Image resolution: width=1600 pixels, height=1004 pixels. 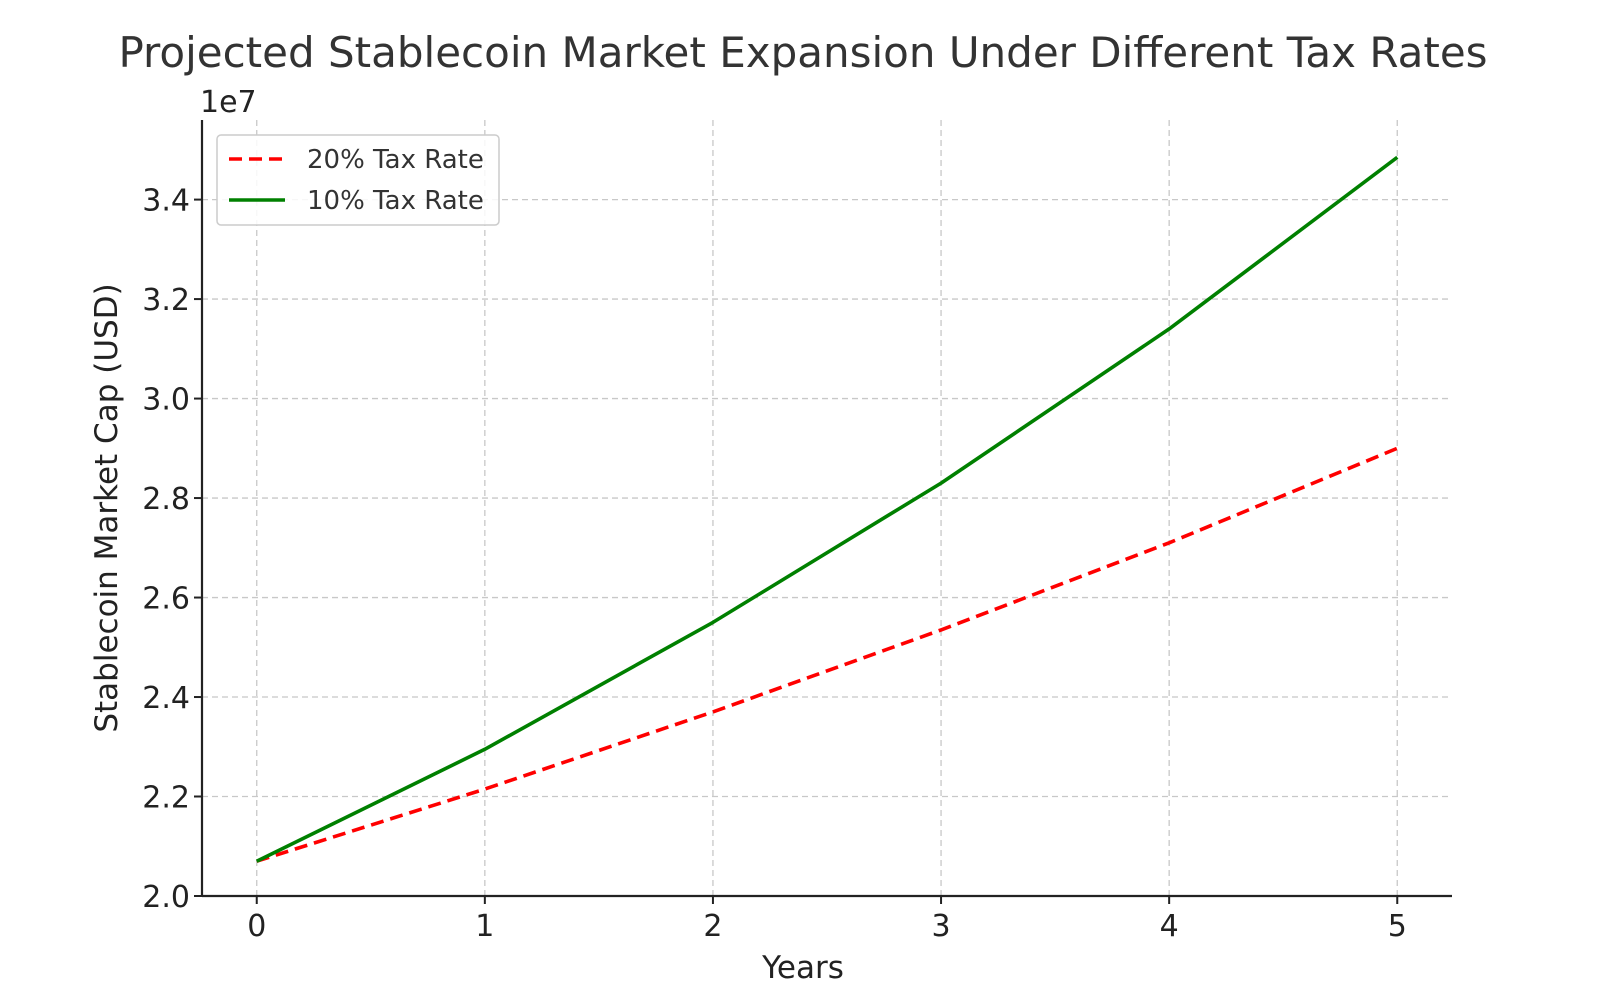 What do you see at coordinates (166, 400) in the screenshot?
I see `y-tick-label: 3.0` at bounding box center [166, 400].